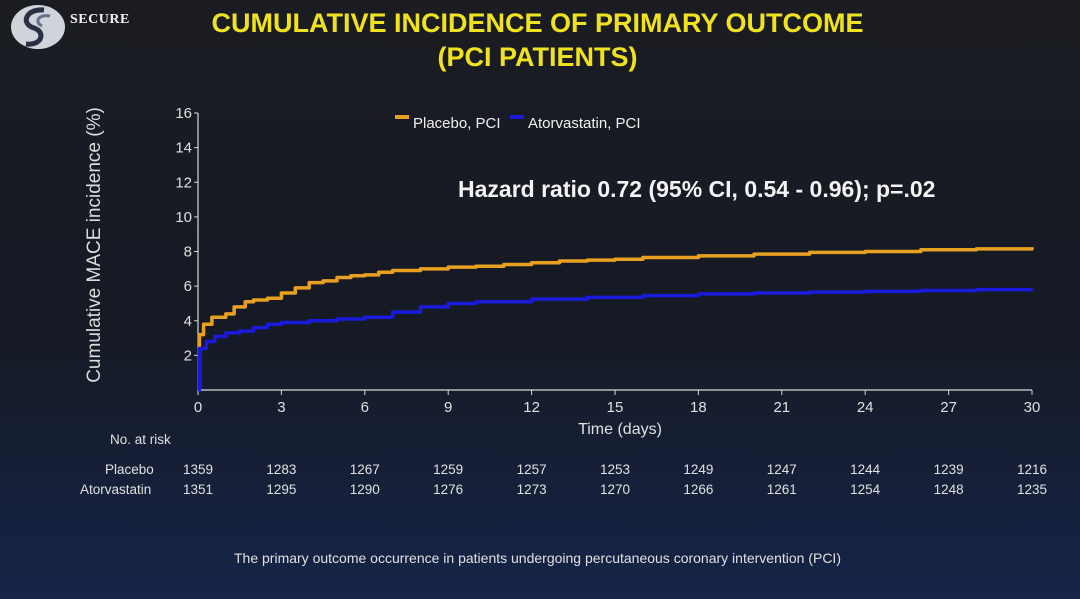 The image size is (1080, 599). What do you see at coordinates (188, 355) in the screenshot?
I see `y-tick-label: 2` at bounding box center [188, 355].